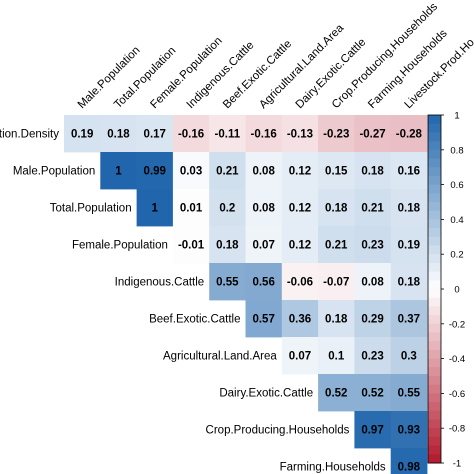 This screenshot has width=474, height=474. What do you see at coordinates (221, 75) in the screenshot?
I see `column-label: Indigenous.Cattle` at bounding box center [221, 75].